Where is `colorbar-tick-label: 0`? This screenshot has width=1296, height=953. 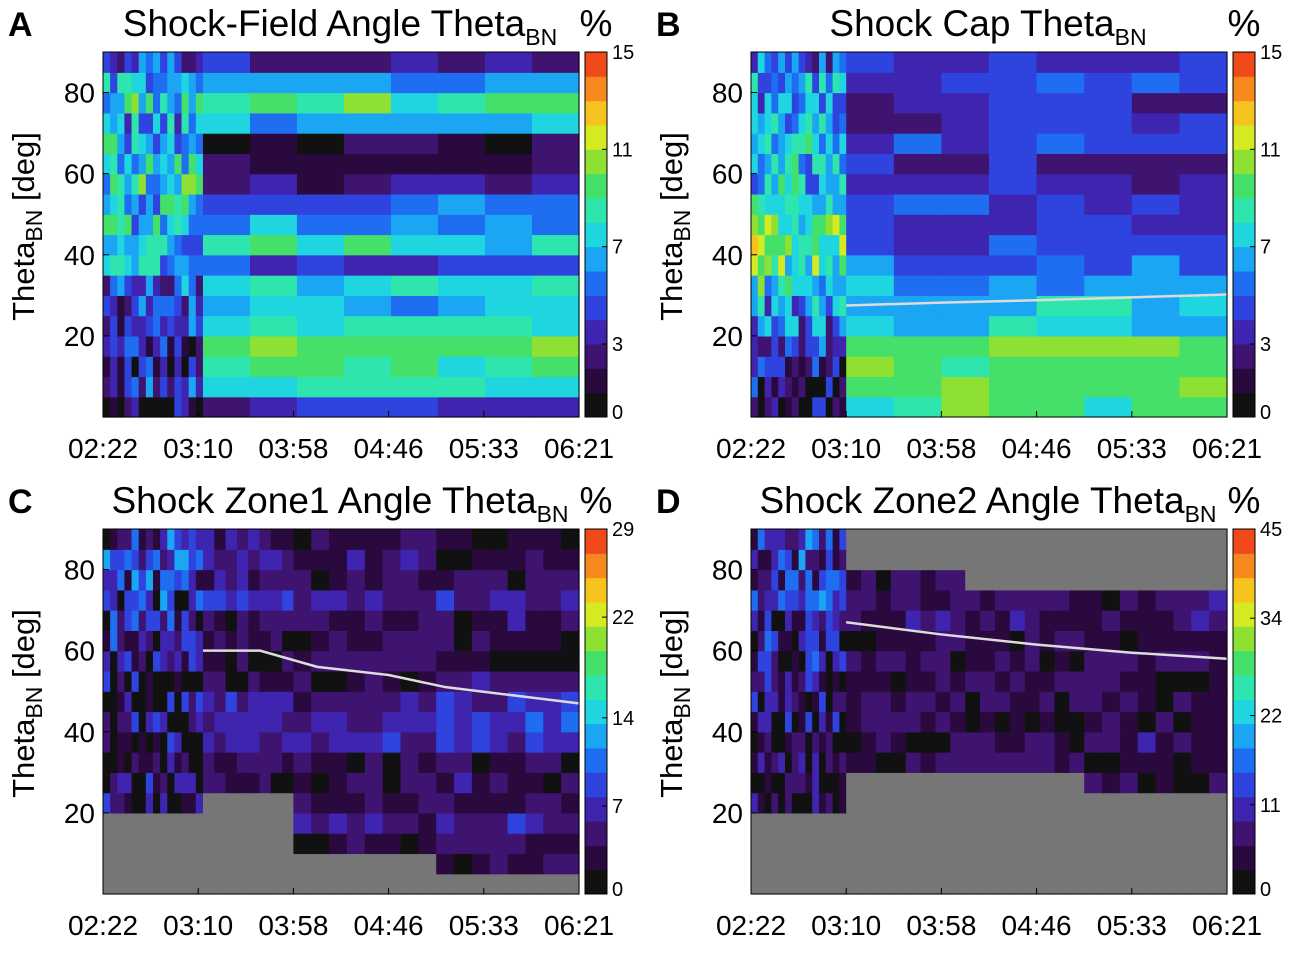
colorbar-tick-label: 0 is located at coordinates (1265, 413).